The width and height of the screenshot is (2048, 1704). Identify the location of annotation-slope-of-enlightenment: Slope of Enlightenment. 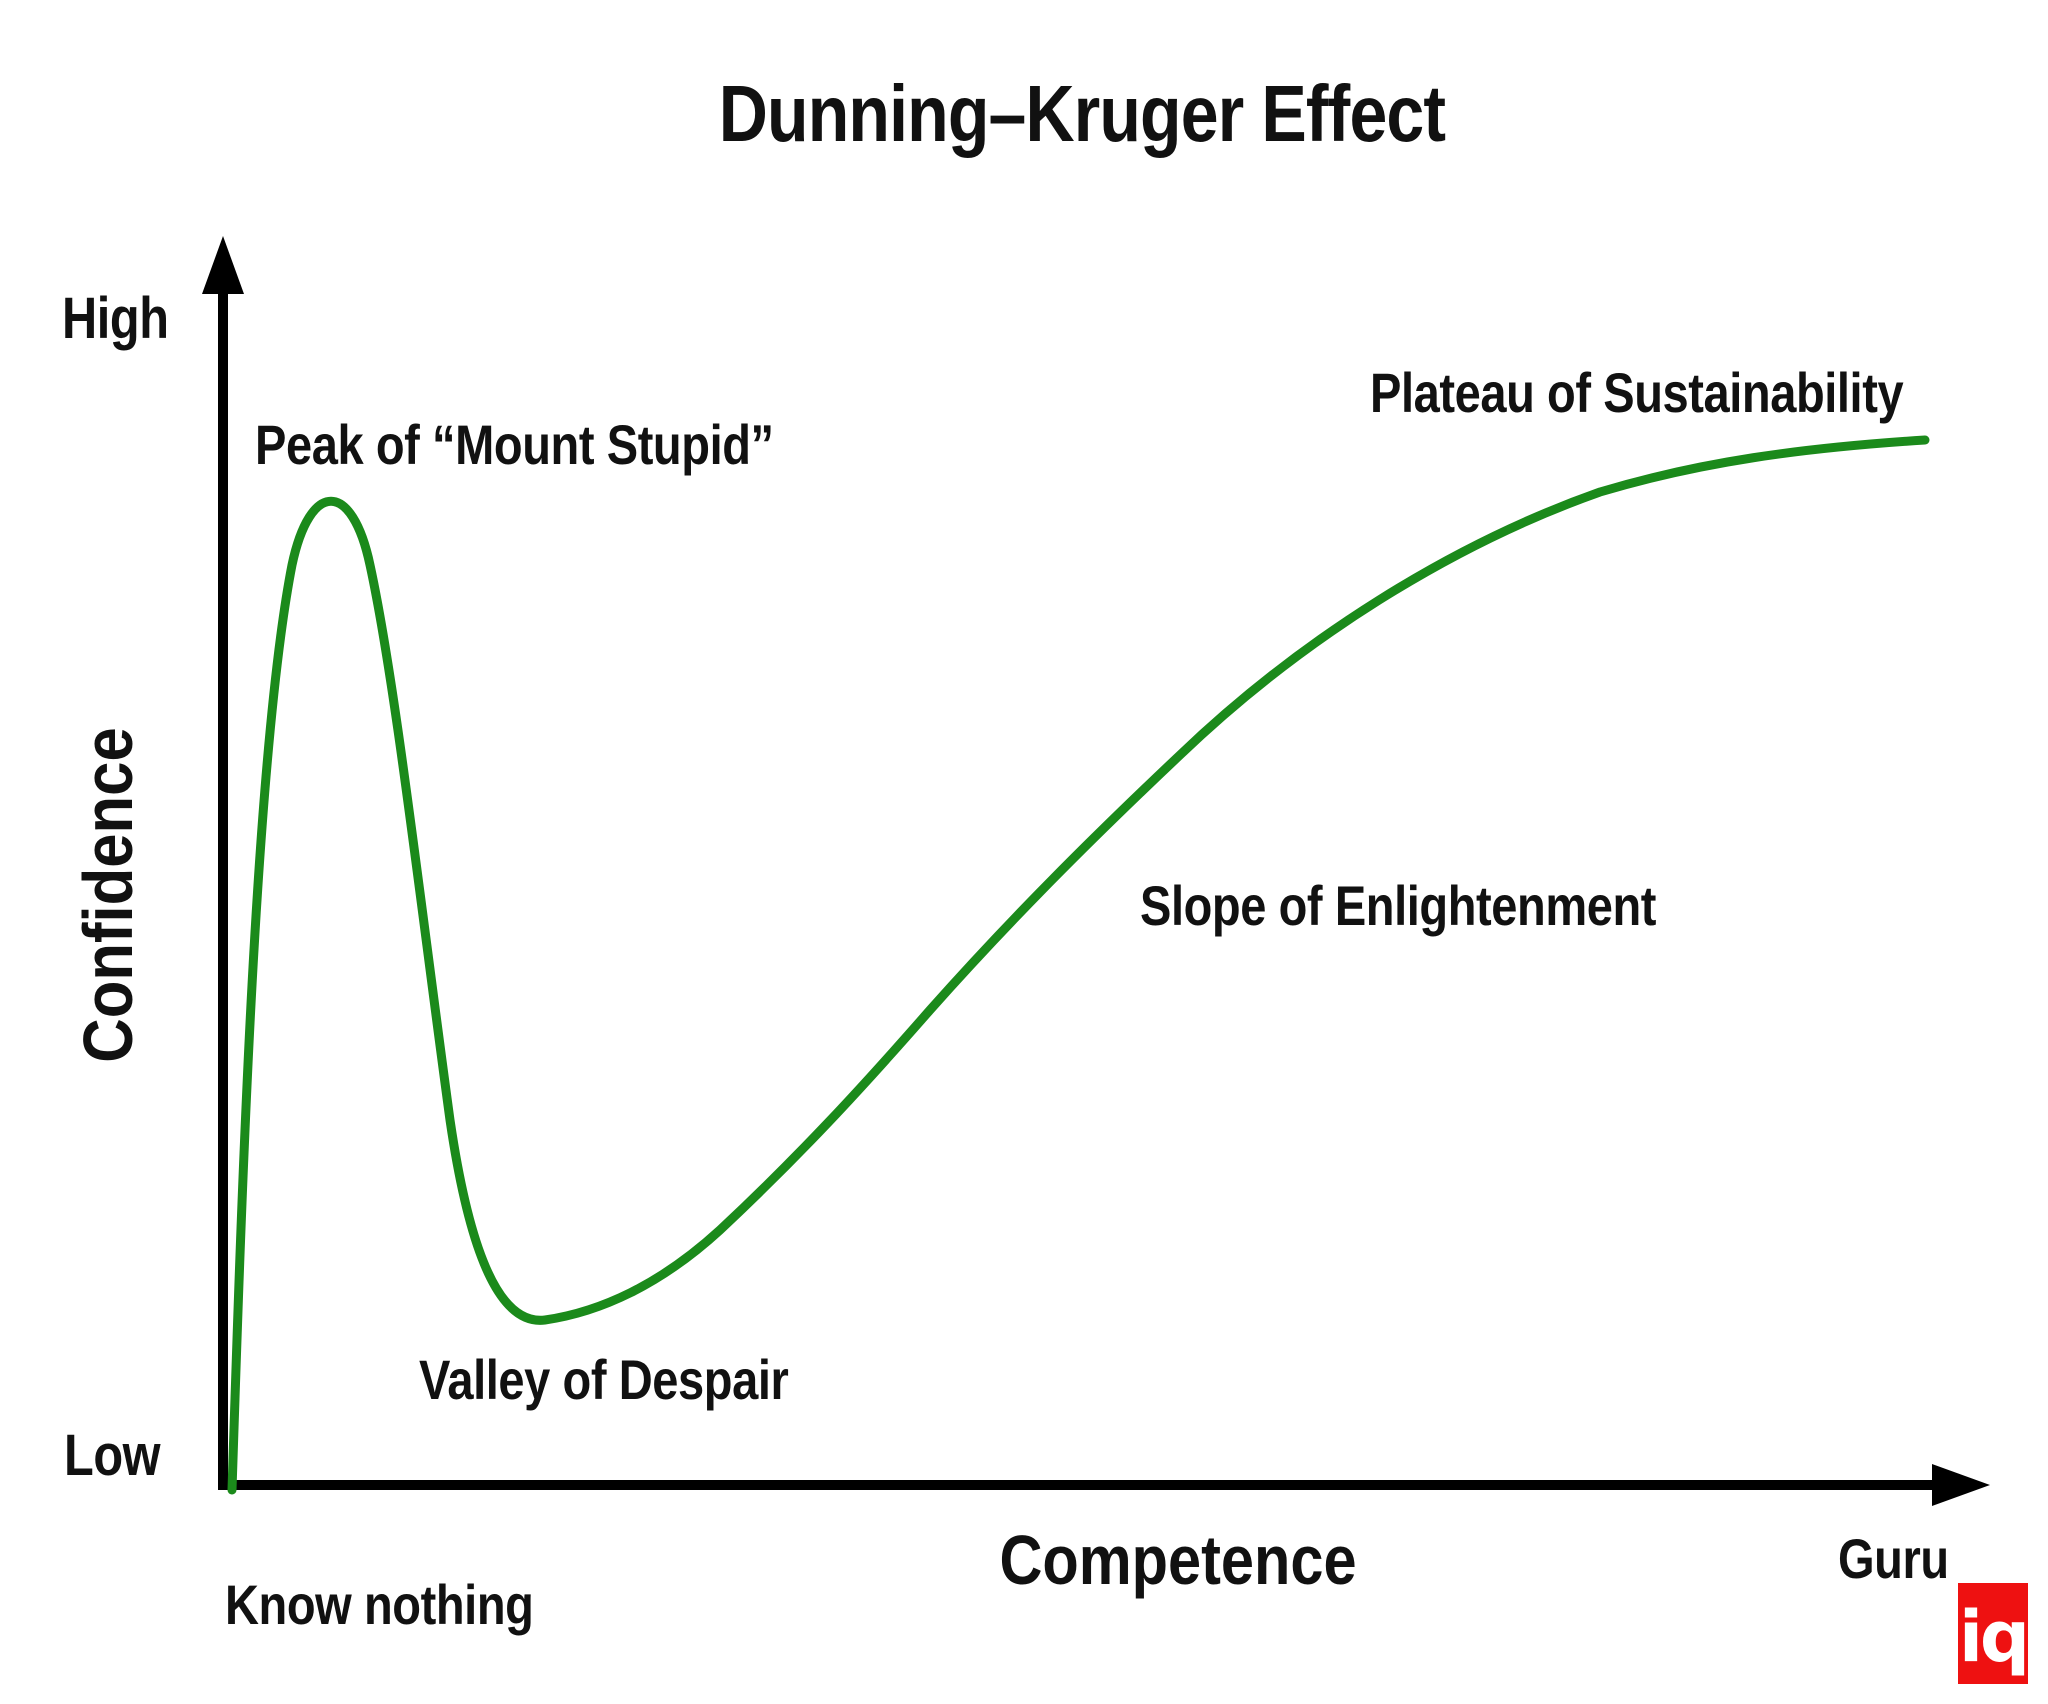
(1398, 905).